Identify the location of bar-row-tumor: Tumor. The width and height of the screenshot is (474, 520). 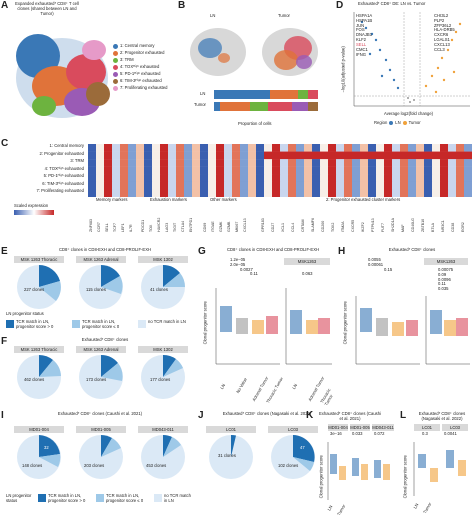
(200, 104).